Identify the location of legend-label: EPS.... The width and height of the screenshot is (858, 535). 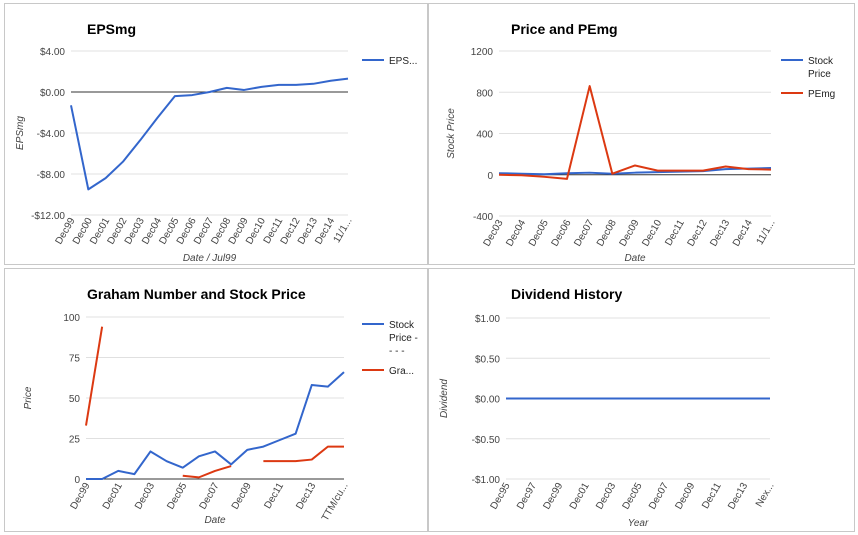
(403, 61).